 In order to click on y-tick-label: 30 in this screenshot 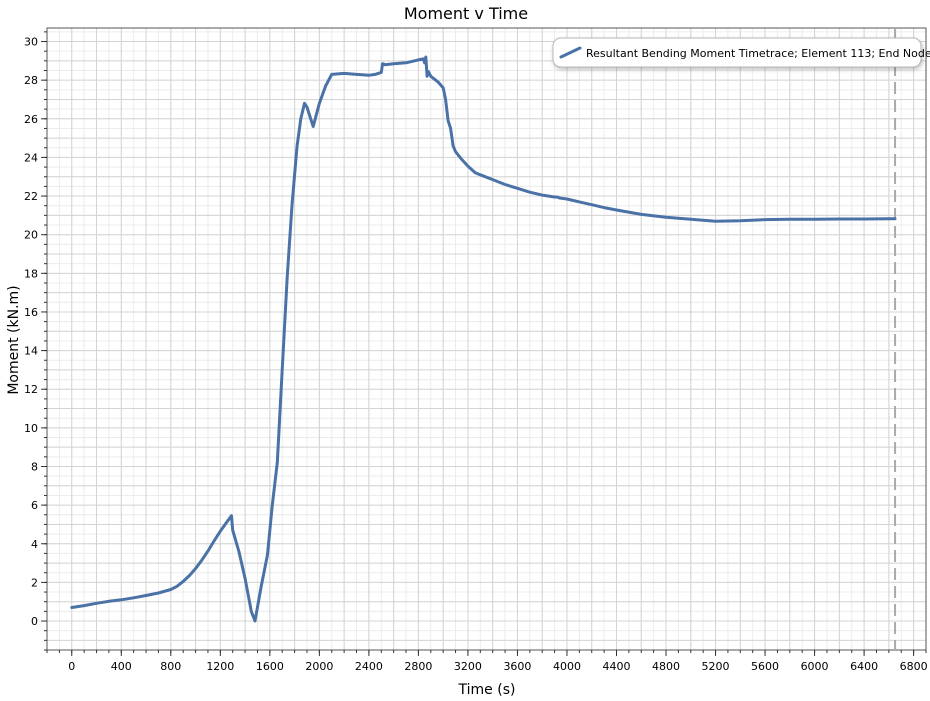, I will do `click(31, 42)`.